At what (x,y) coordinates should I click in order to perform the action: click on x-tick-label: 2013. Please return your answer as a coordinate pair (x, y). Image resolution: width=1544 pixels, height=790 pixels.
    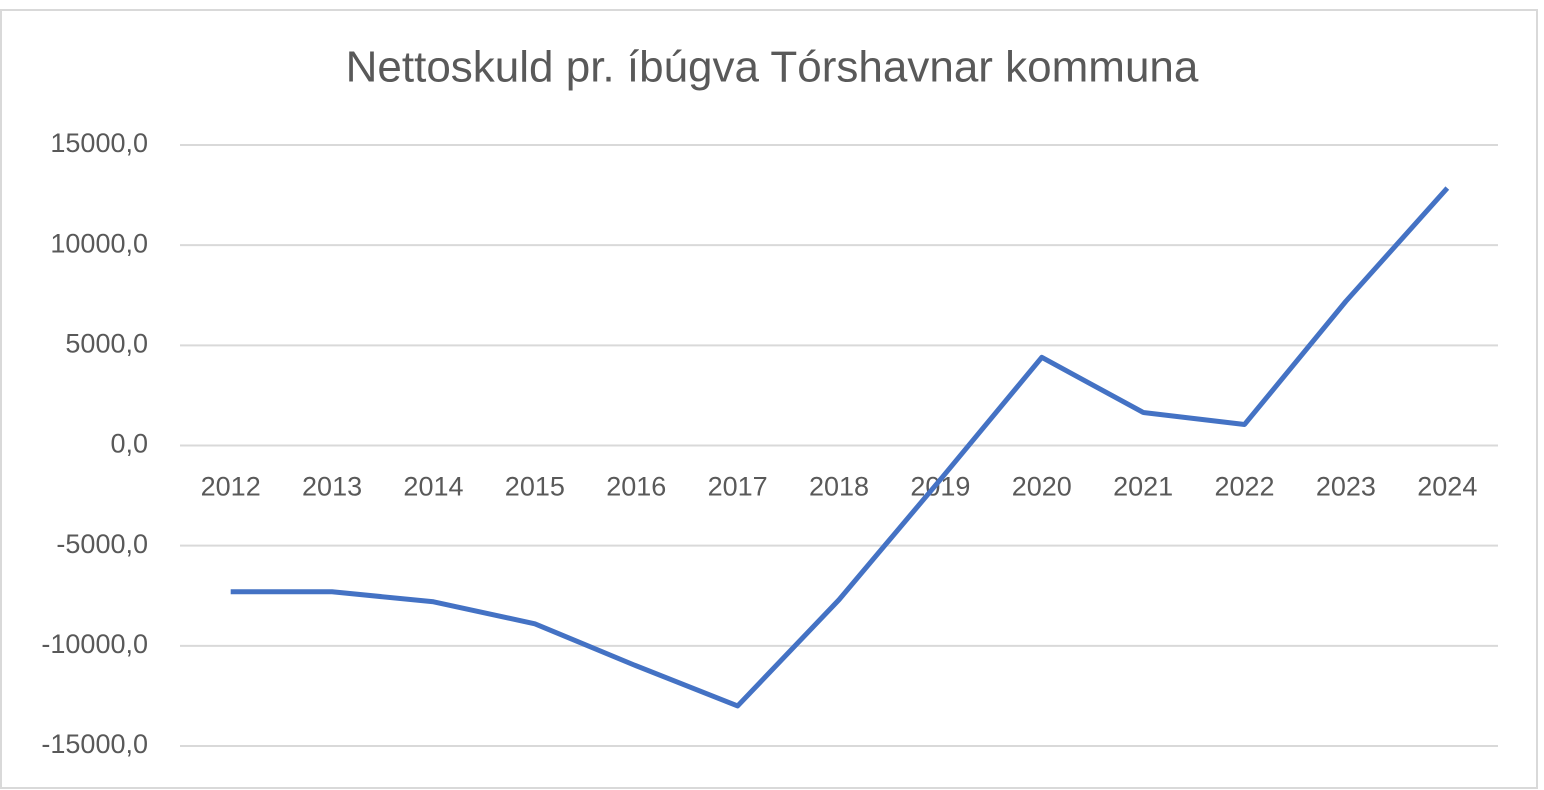
    Looking at the image, I should click on (332, 487).